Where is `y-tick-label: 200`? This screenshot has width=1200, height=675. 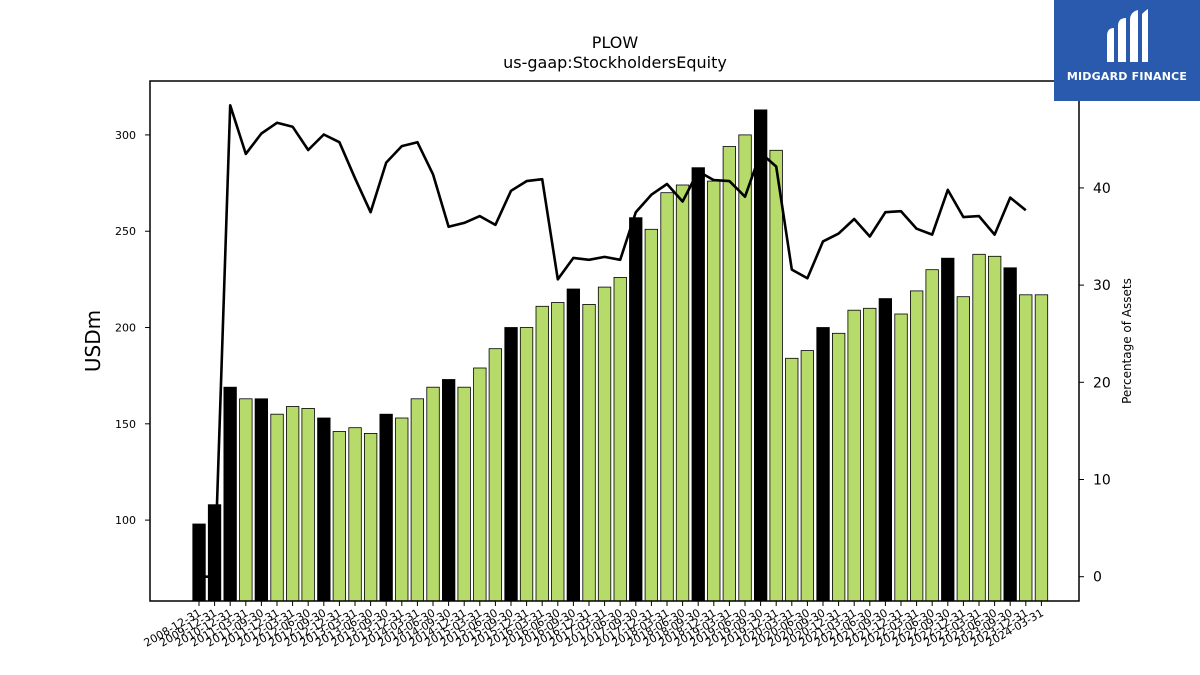 y-tick-label: 200 is located at coordinates (125, 328).